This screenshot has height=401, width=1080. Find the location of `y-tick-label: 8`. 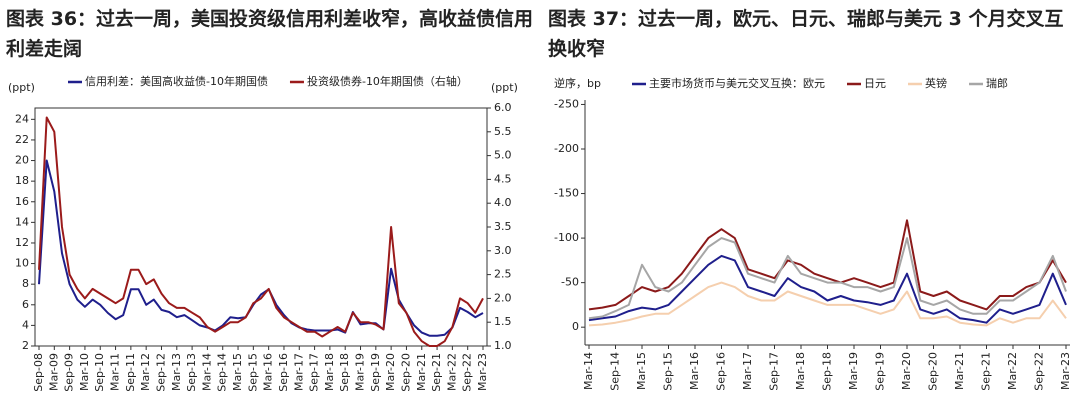

y-tick-label: 8 is located at coordinates (25, 283).